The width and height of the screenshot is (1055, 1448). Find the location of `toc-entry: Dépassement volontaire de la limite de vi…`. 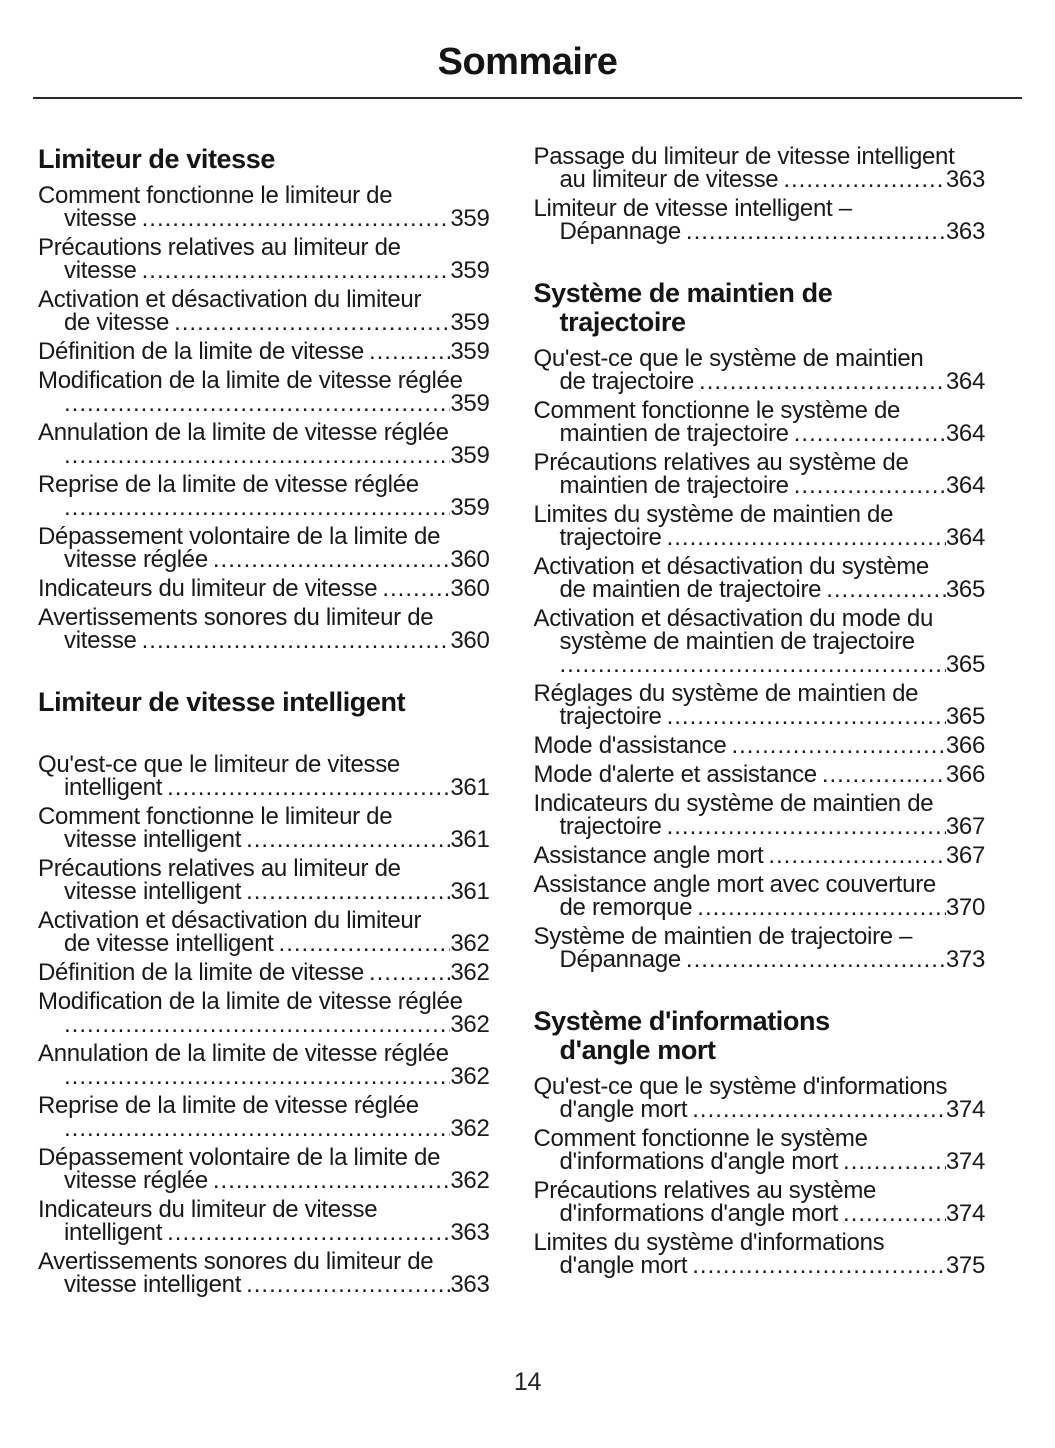

toc-entry: Dépassement volontaire de la limite de vi… is located at coordinates (264, 548).